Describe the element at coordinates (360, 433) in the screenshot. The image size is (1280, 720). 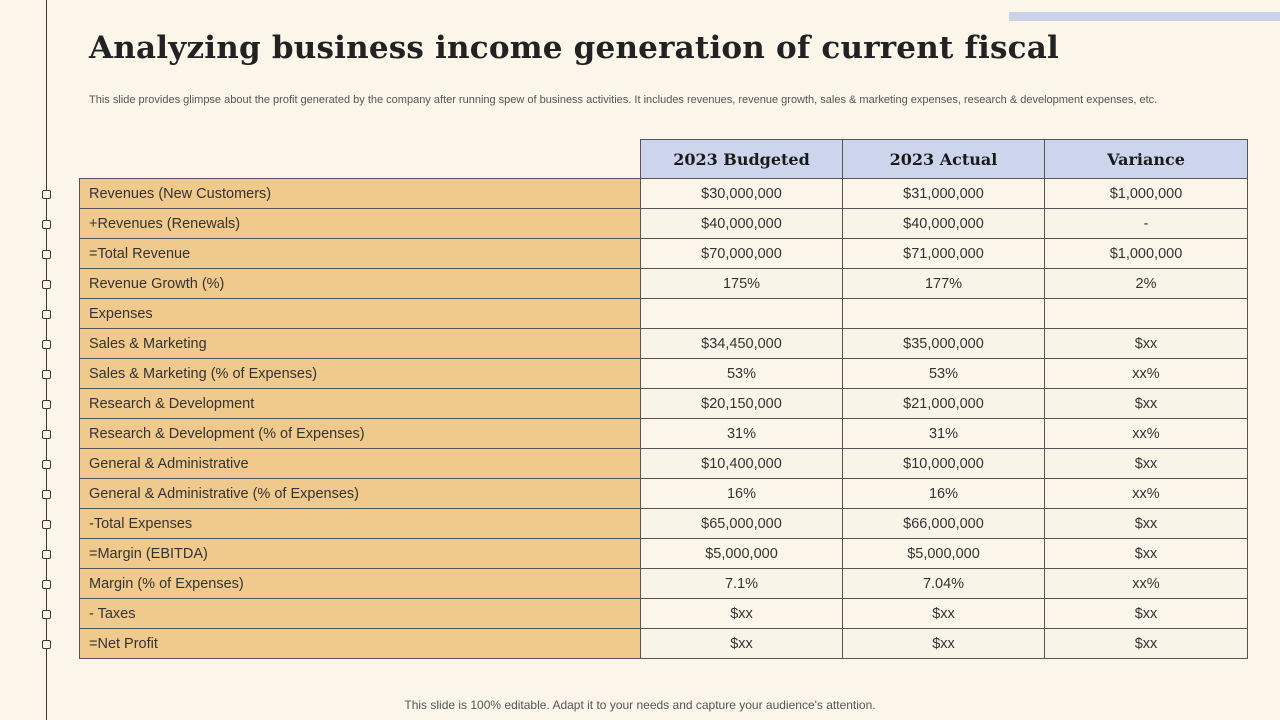
I see `row-label: Research & Development (% of Expenses)` at that location.